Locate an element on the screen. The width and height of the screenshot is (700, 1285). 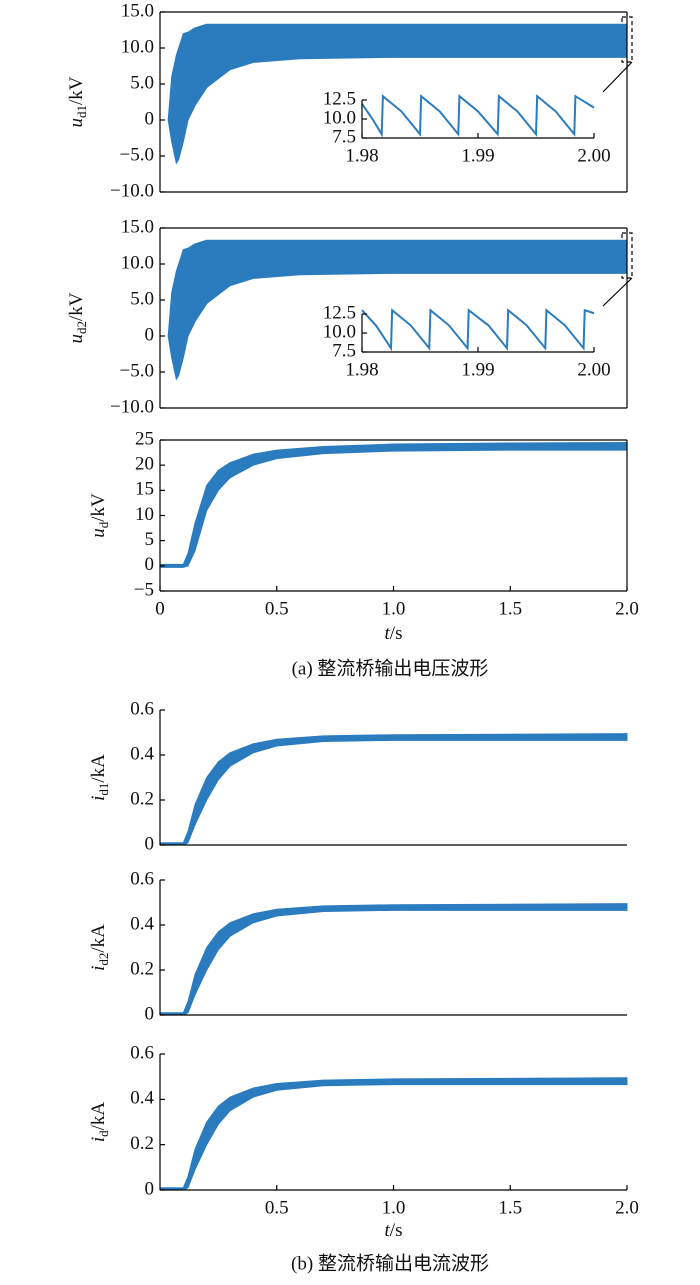
y-tick-label: 5 is located at coordinates (150, 539).